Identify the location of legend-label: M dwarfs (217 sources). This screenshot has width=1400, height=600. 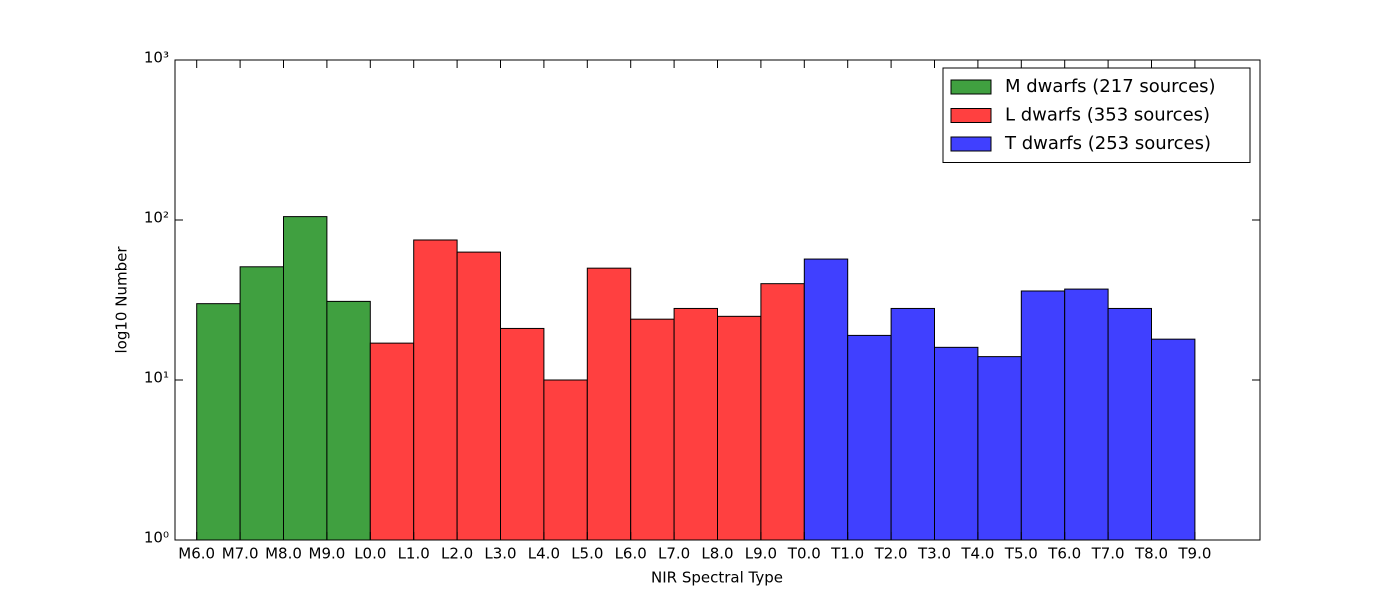
(1110, 86).